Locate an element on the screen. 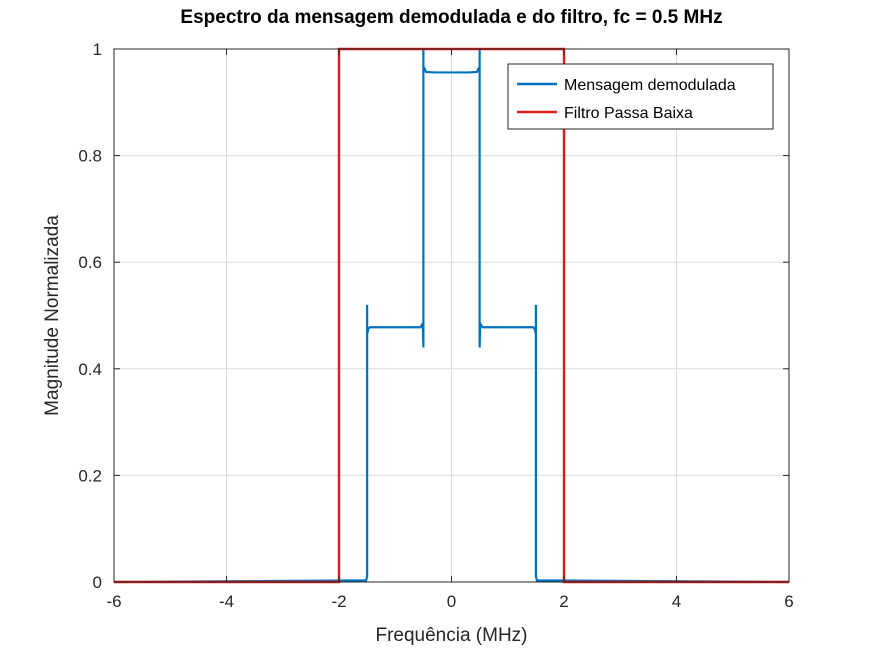 This screenshot has height=659, width=872. legend-box is located at coordinates (640, 96).